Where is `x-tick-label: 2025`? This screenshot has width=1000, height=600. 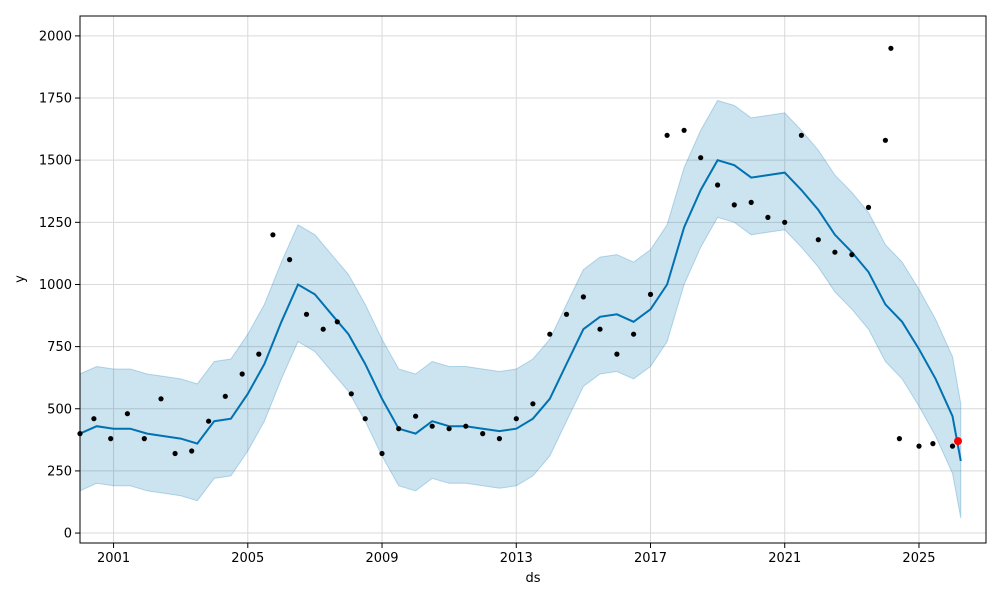
x-tick-label: 2025 is located at coordinates (918, 558).